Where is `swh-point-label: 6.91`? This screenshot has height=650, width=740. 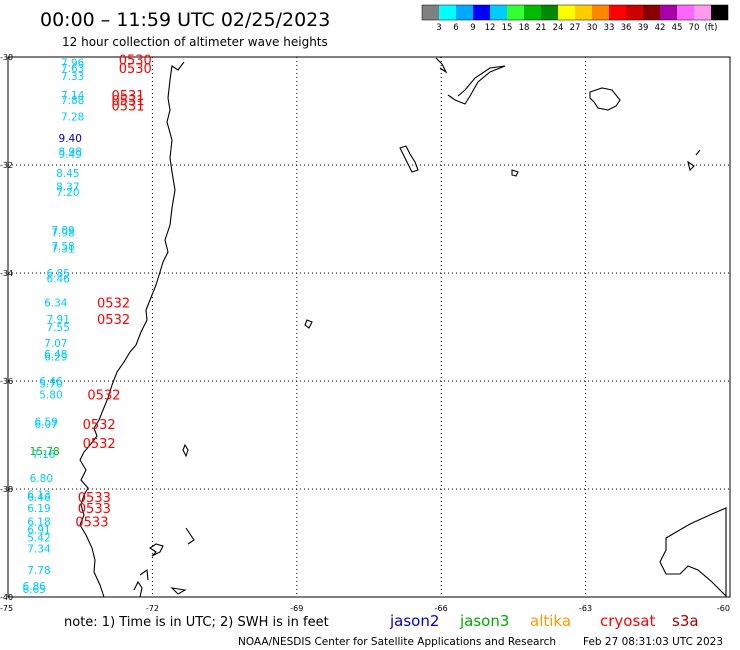 swh-point-label: 6.91 is located at coordinates (38, 531).